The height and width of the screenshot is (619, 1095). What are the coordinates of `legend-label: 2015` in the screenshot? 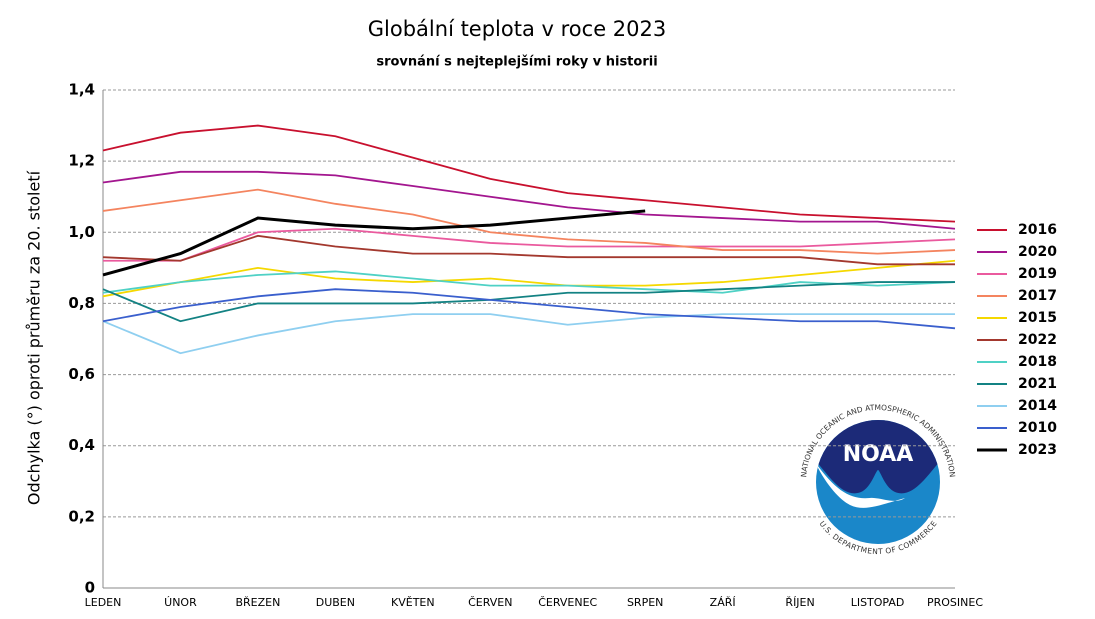 It's located at (1037, 318).